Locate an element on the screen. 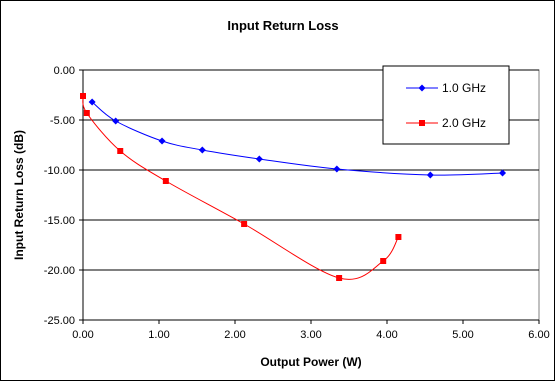  y-tick-label: 0.00 is located at coordinates (64, 71).